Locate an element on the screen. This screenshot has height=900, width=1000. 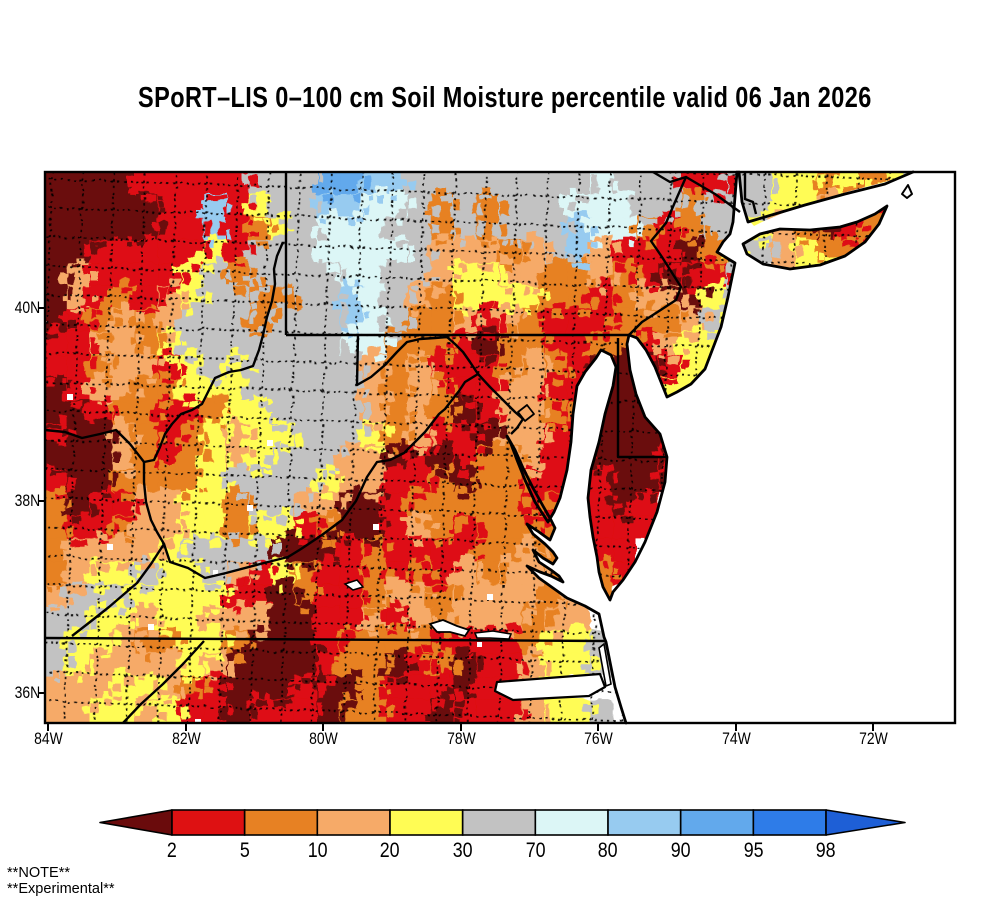
lon-tick-label: 82W is located at coordinates (186, 738).